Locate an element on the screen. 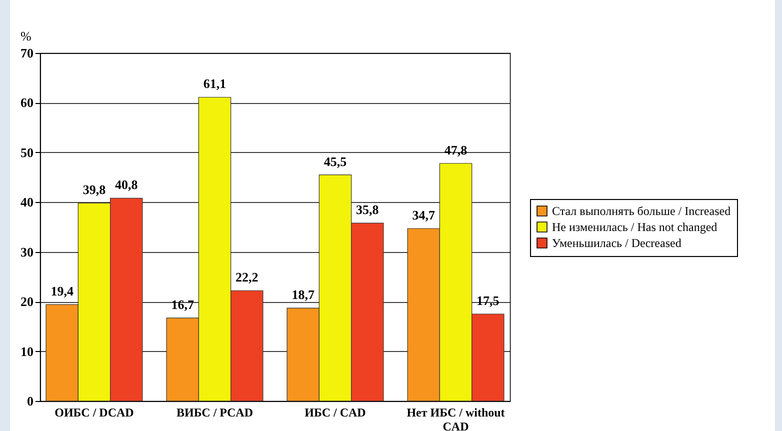 The image size is (782, 431). legend-label: Не изменилась / Has not changed is located at coordinates (635, 227).